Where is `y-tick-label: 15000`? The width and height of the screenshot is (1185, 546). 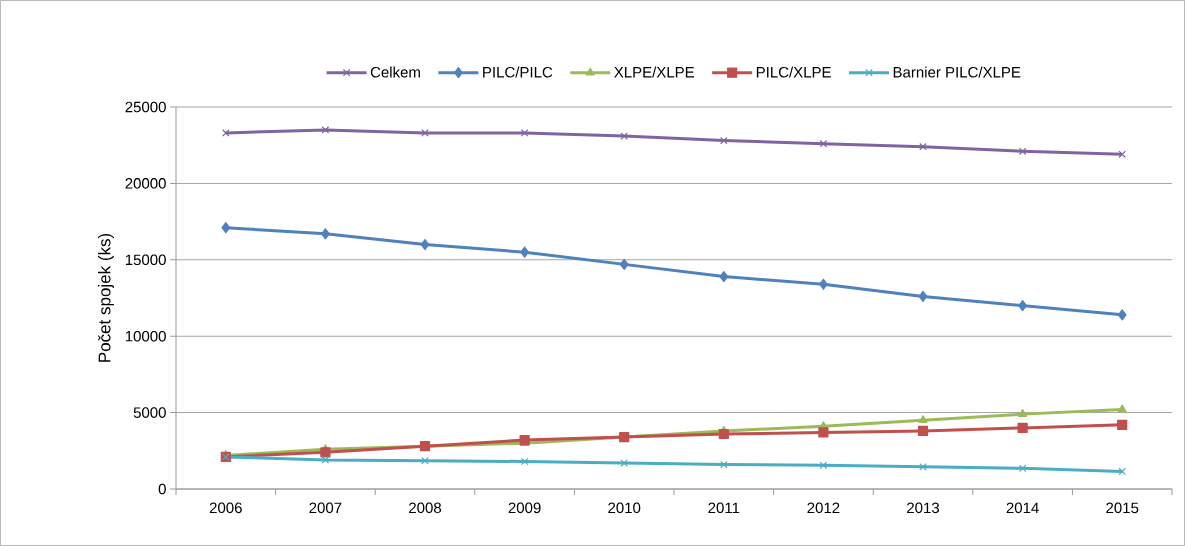 y-tick-label: 15000 is located at coordinates (145, 260).